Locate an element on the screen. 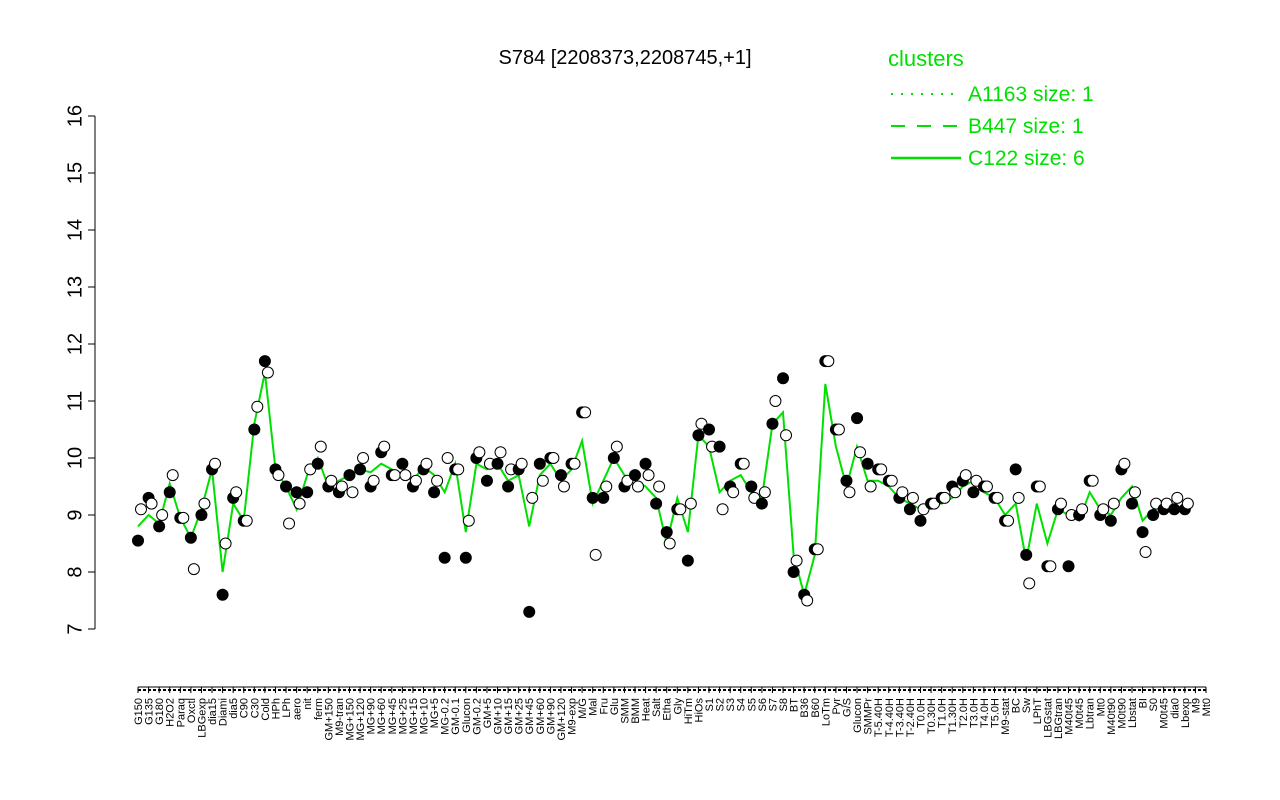 Image resolution: width=1280 pixels, height=800 pixels. x-tick-label: LBGtran is located at coordinates (1059, 718).